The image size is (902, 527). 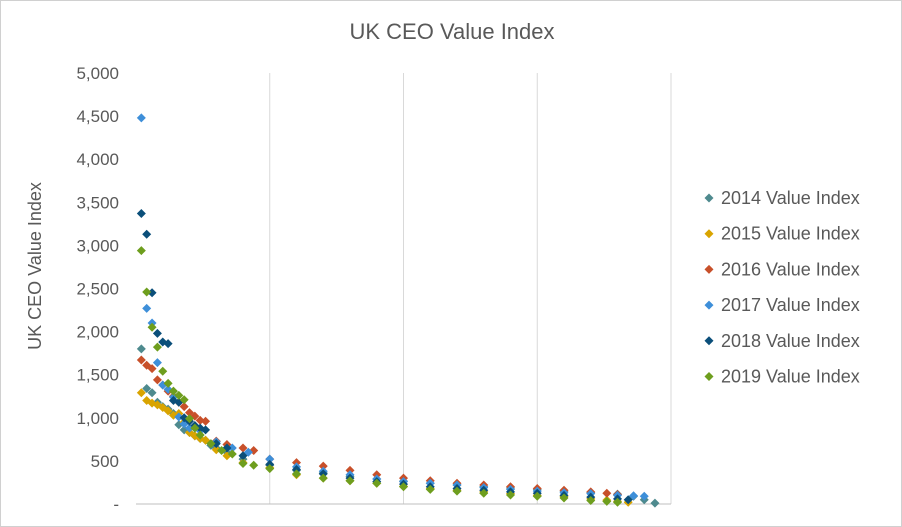 What do you see at coordinates (97, 116) in the screenshot?
I see `y-tick-label: 4,500` at bounding box center [97, 116].